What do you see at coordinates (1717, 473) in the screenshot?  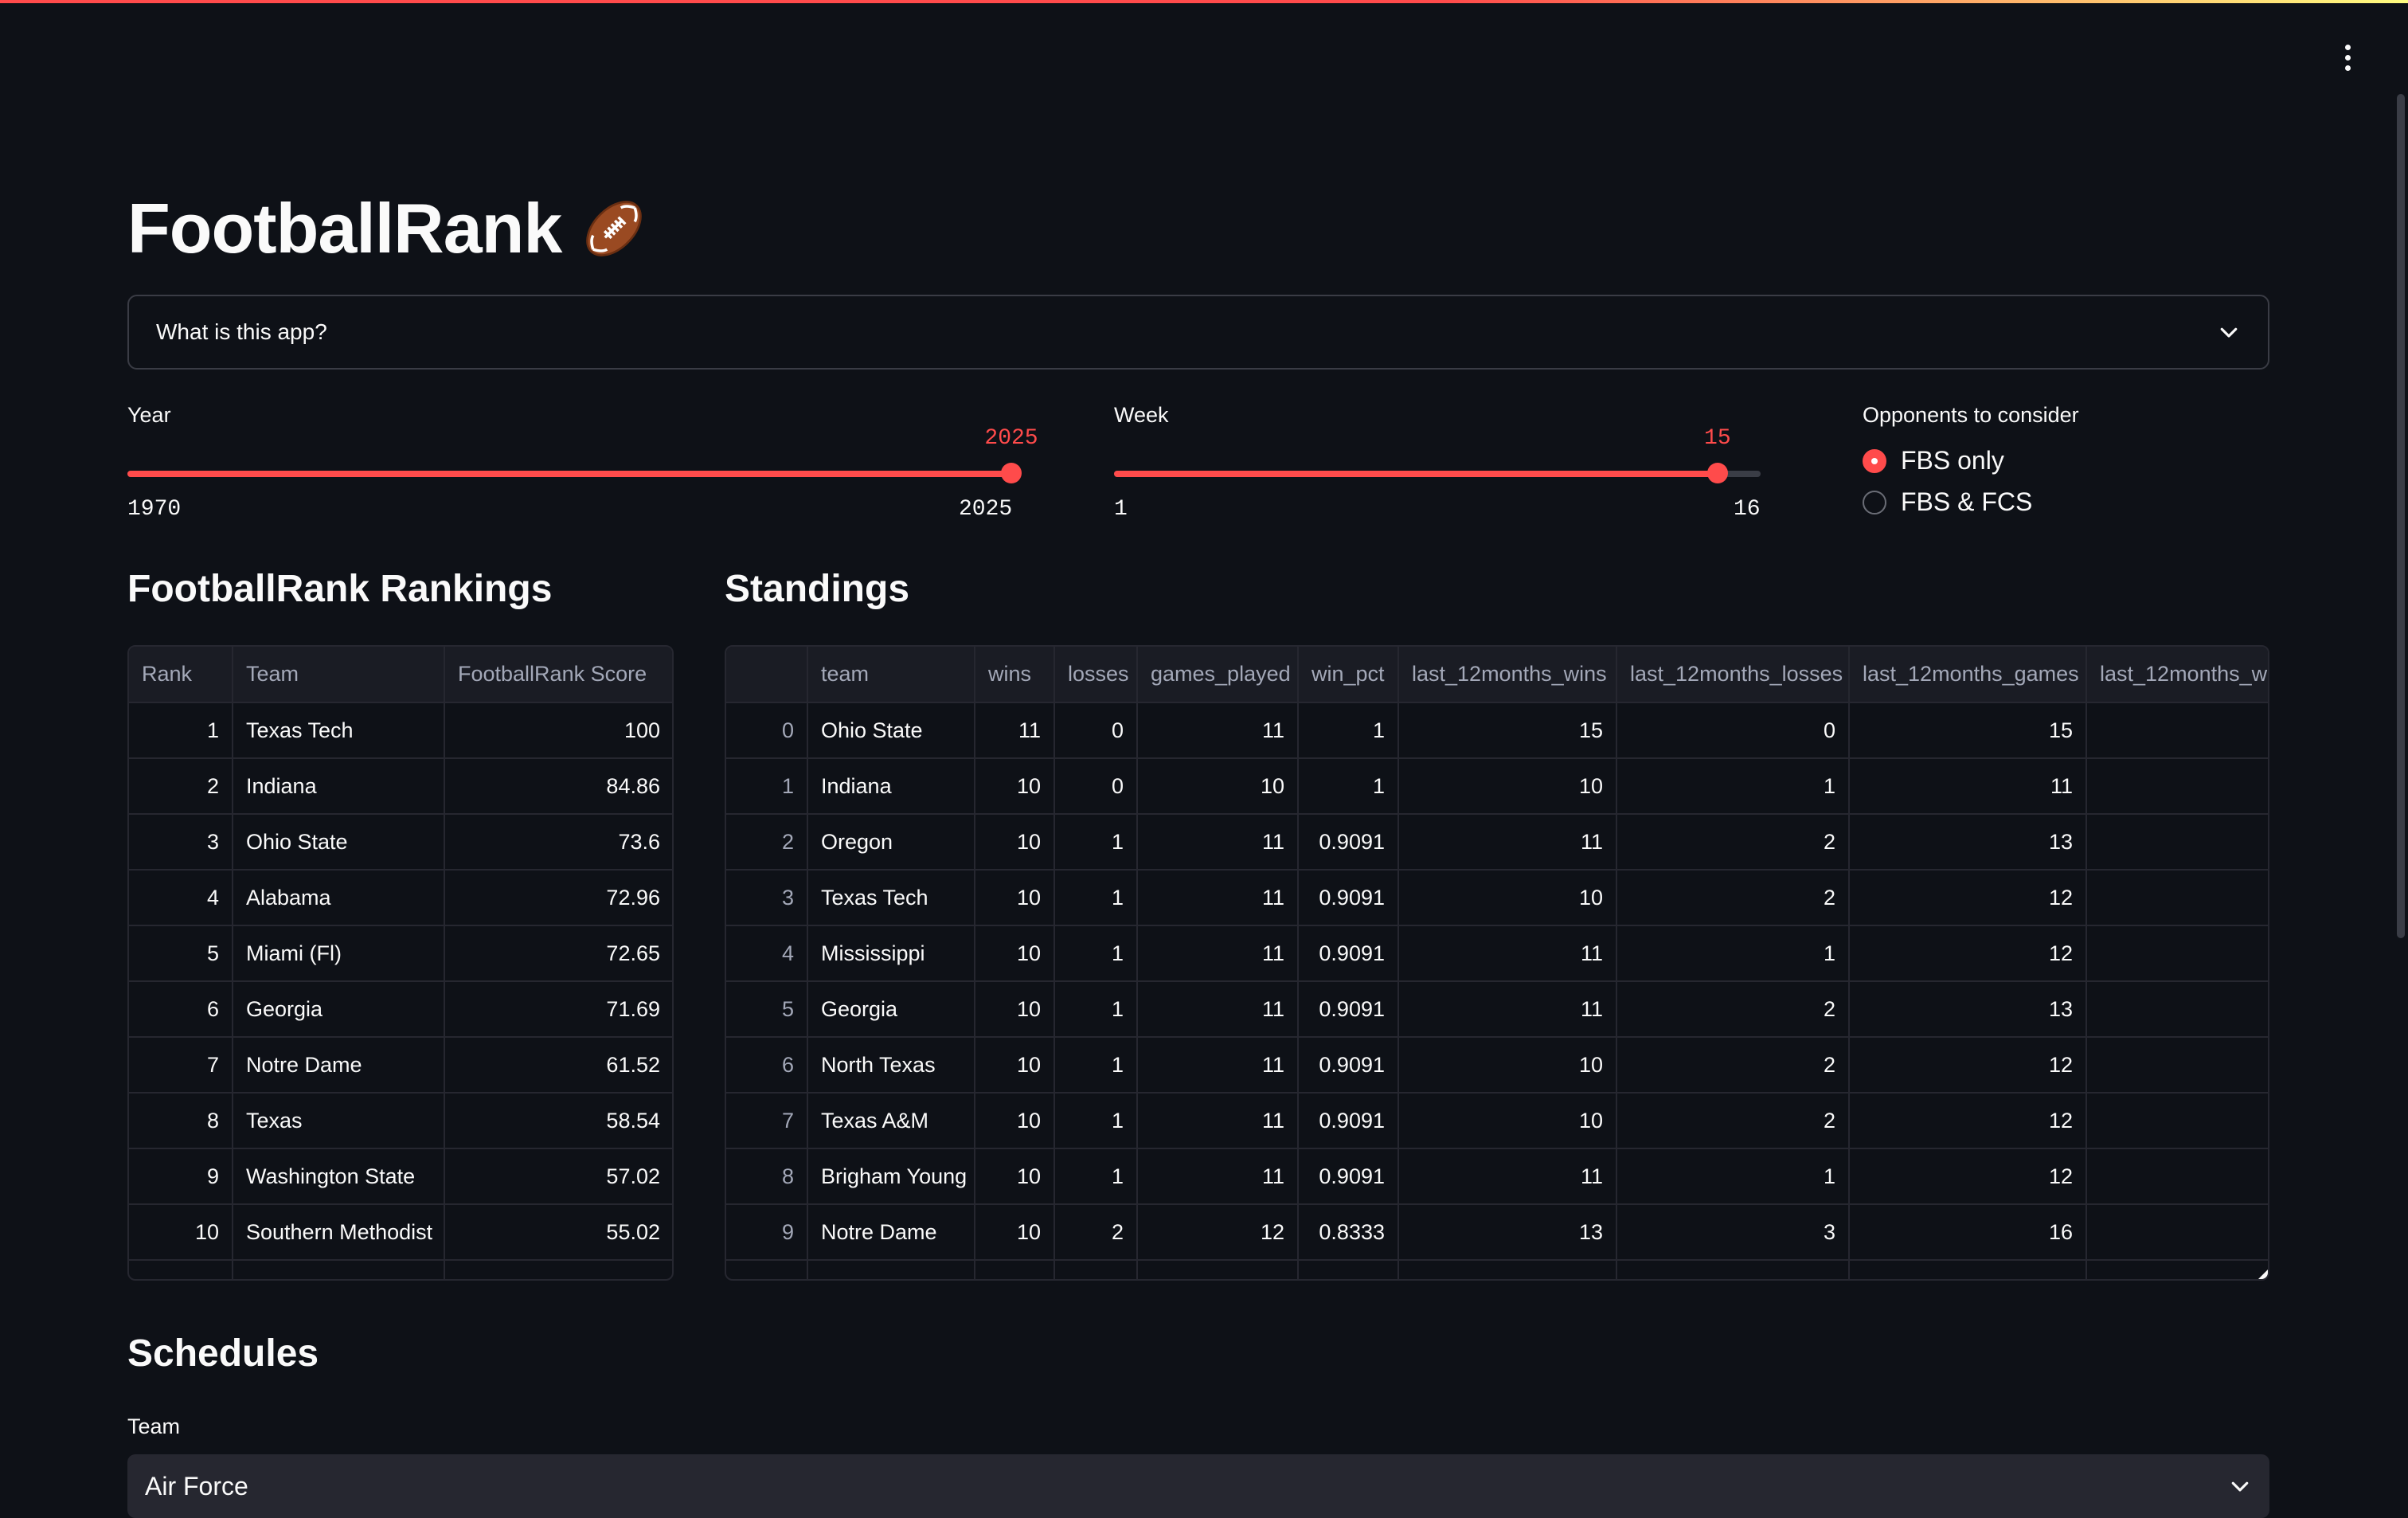 I see `week-slider-thumb` at bounding box center [1717, 473].